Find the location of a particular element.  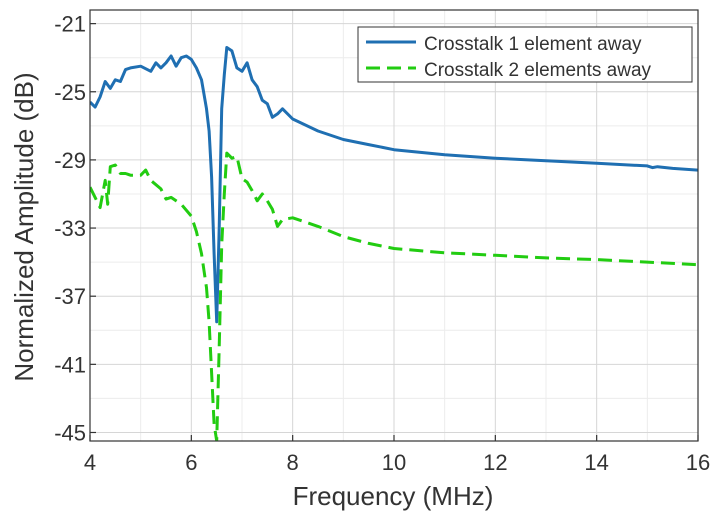

x-tick-label: 8 is located at coordinates (293, 462).